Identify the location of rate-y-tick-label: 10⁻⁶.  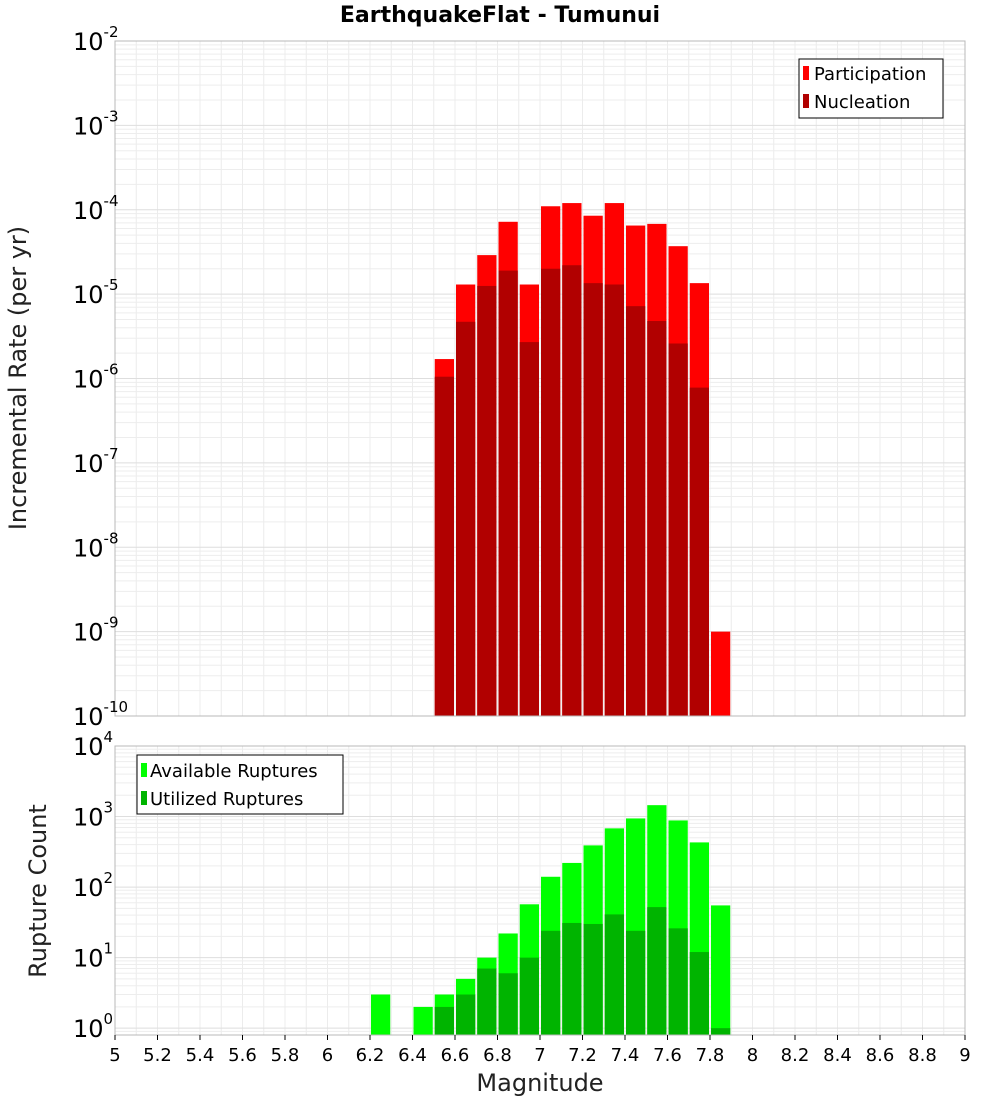
(96, 377).